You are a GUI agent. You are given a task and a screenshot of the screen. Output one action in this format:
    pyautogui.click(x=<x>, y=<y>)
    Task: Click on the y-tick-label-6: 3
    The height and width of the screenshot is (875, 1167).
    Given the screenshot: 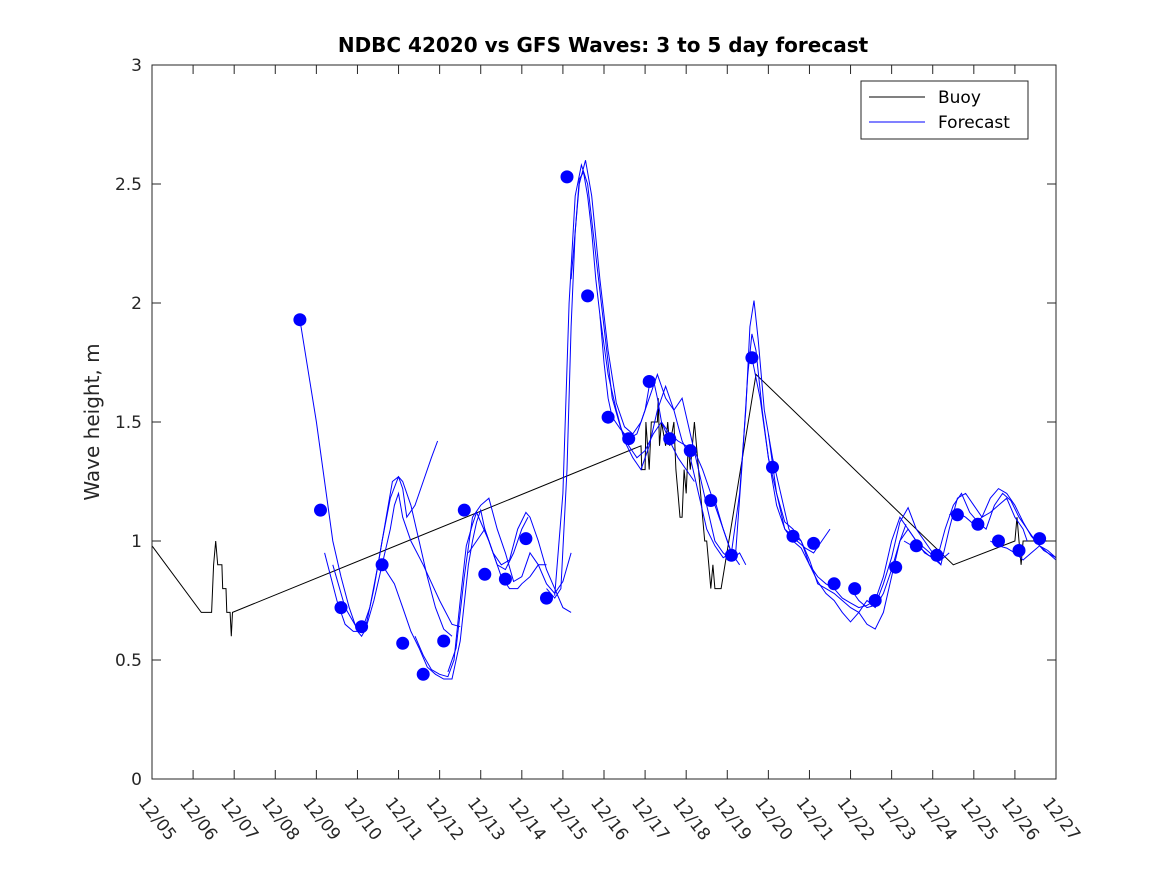 What is the action you would take?
    pyautogui.click(x=136, y=66)
    